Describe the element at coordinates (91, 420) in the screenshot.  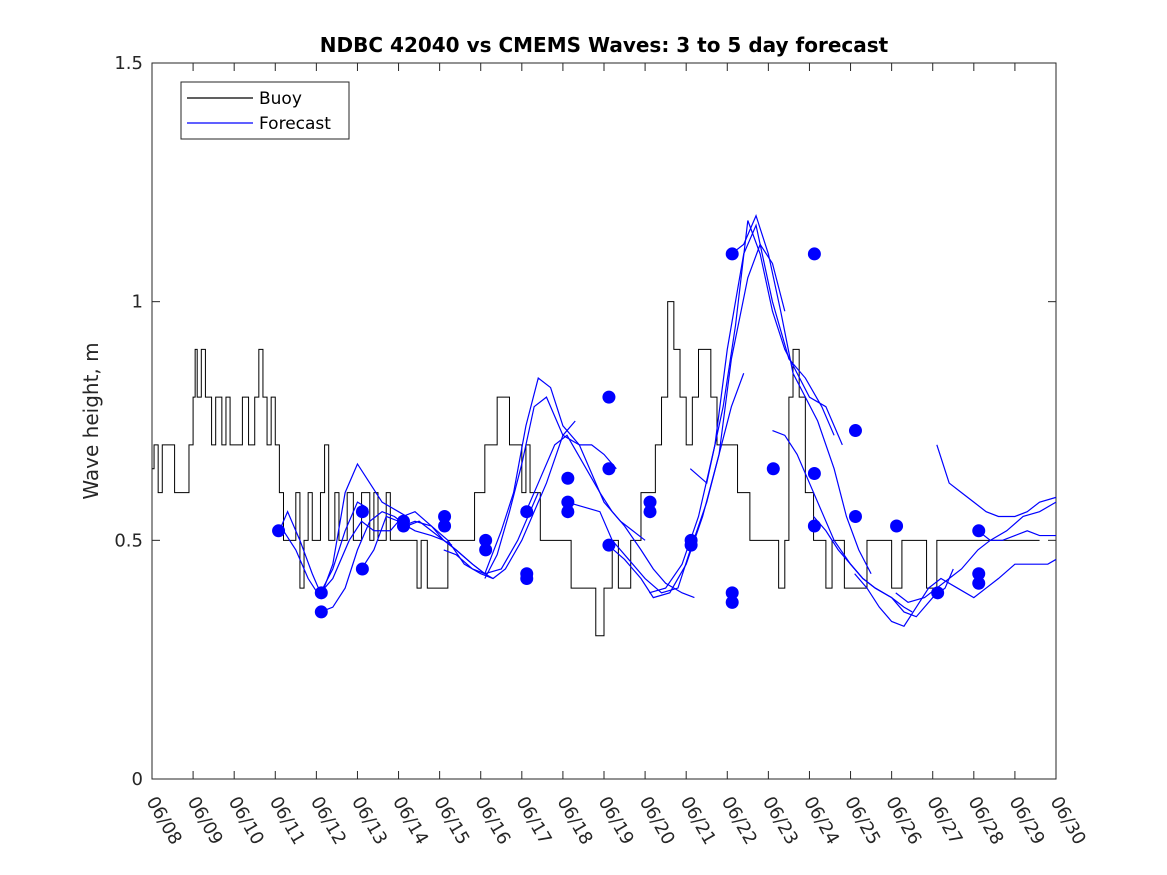
I see `y-axis-label: Wave height, m` at that location.